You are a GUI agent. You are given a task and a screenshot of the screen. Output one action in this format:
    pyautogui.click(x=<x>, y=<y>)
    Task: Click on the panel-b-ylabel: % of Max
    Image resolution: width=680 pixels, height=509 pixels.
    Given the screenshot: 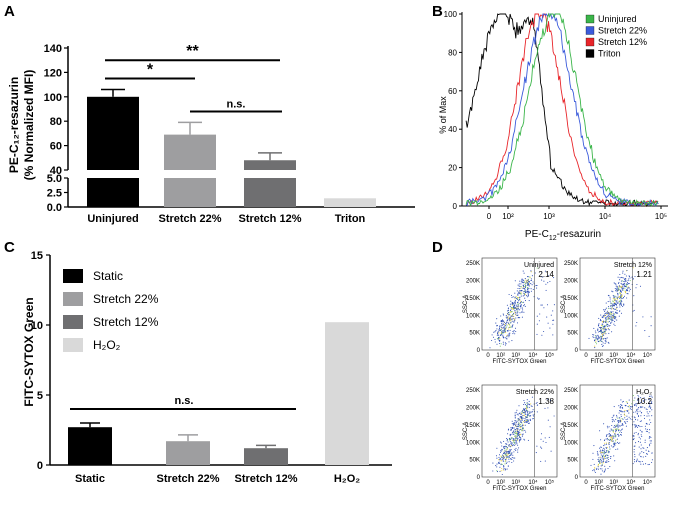 What is the action you would take?
    pyautogui.click(x=443, y=115)
    